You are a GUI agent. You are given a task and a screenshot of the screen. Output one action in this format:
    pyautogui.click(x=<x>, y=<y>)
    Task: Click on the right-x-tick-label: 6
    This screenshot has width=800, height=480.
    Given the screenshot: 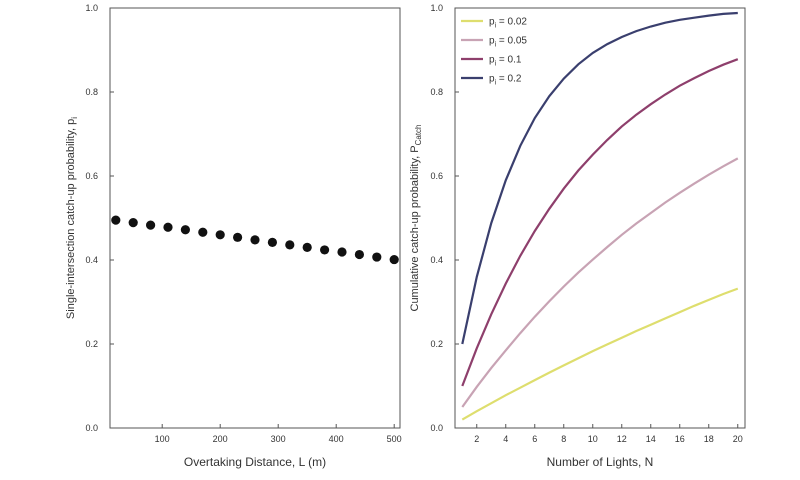 What is the action you would take?
    pyautogui.click(x=534, y=439)
    